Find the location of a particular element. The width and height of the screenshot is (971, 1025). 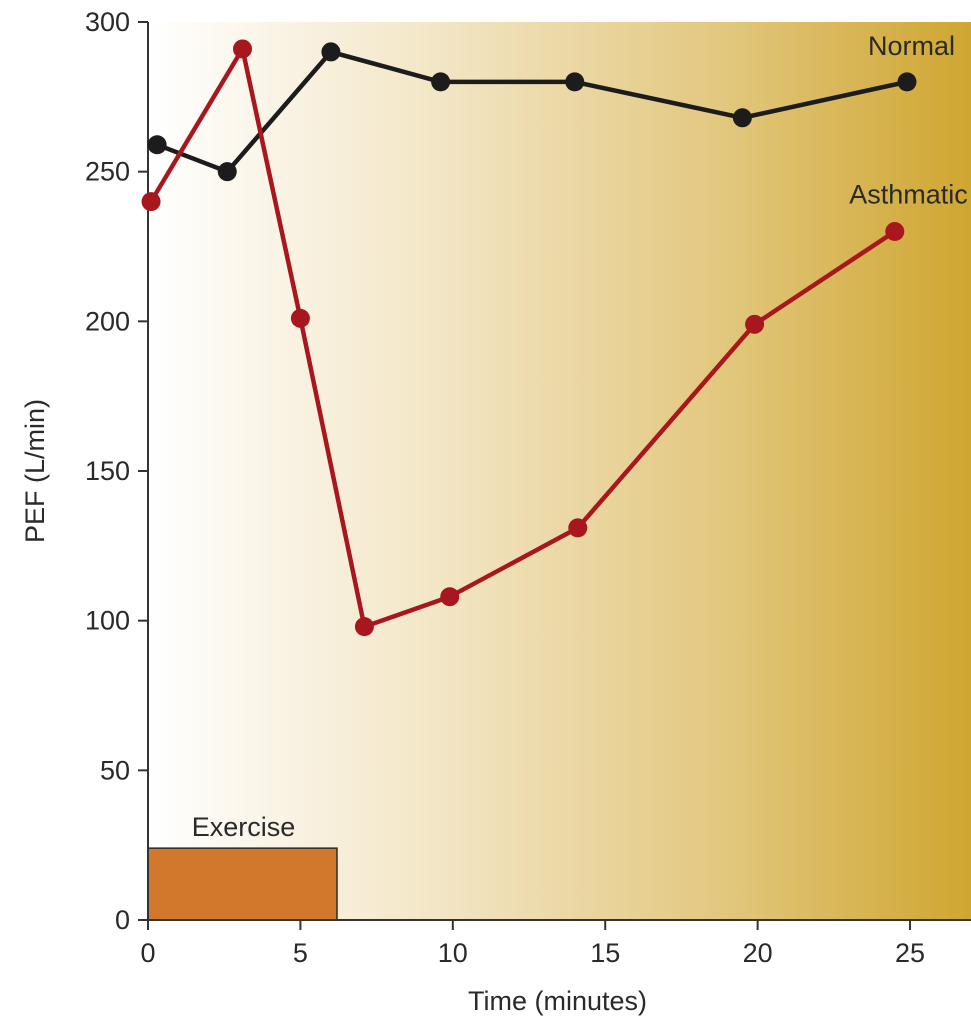

exercise-label: Exercise is located at coordinates (244, 827).